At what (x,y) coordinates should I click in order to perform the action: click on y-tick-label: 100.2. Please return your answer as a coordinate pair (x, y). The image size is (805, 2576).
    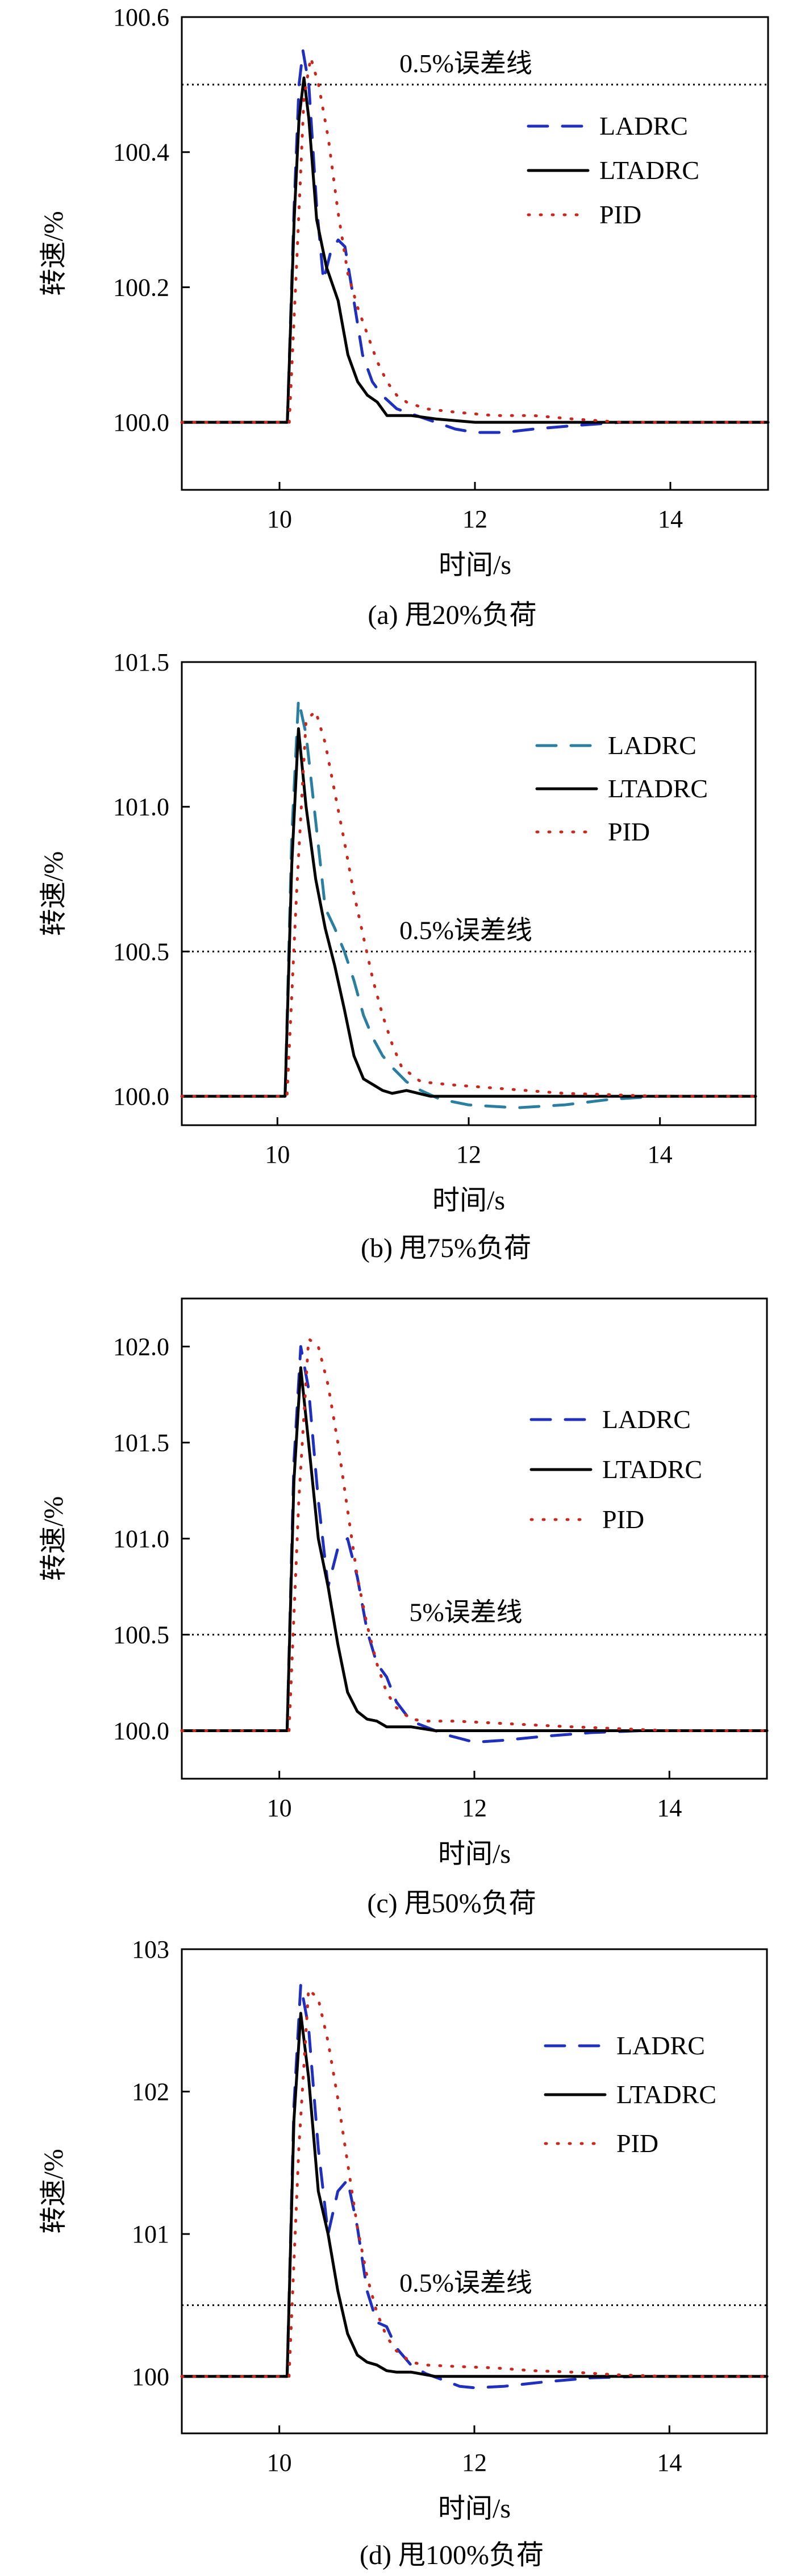
    Looking at the image, I should click on (141, 287).